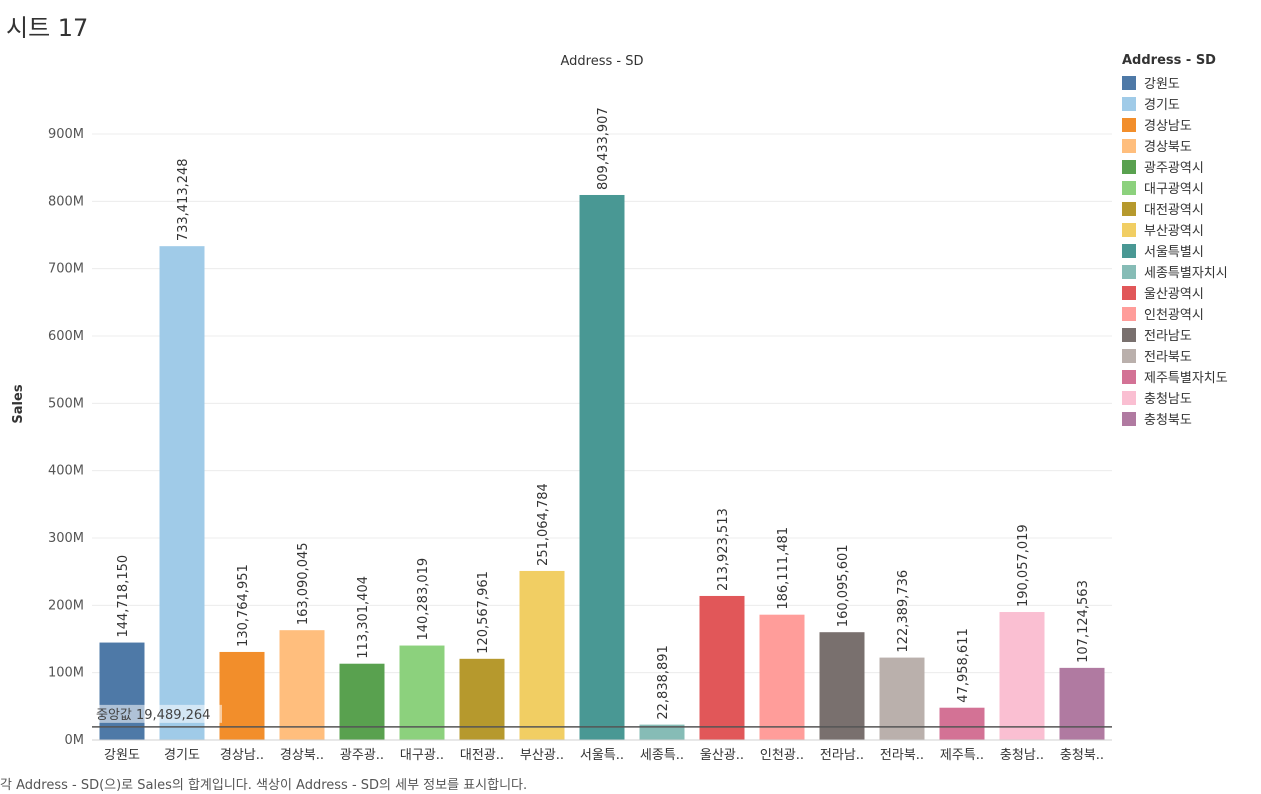  Describe the element at coordinates (1191, 82) in the screenshot. I see `legend-item: 강원도` at that location.